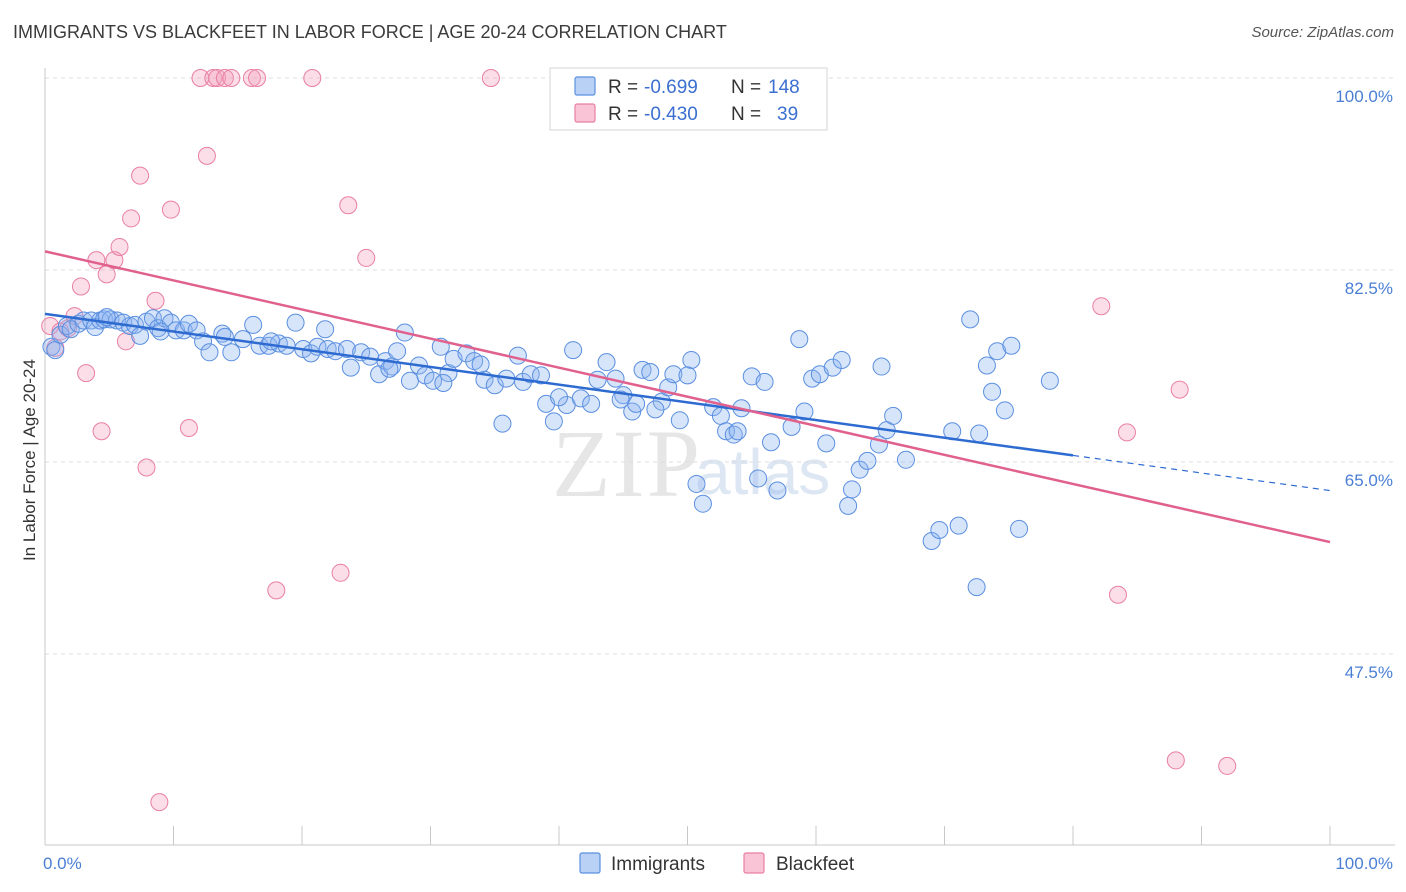  I want to click on y-tick-labels: 100.0% 82.5% 65.0% 47.5%, so click(1364, 384).